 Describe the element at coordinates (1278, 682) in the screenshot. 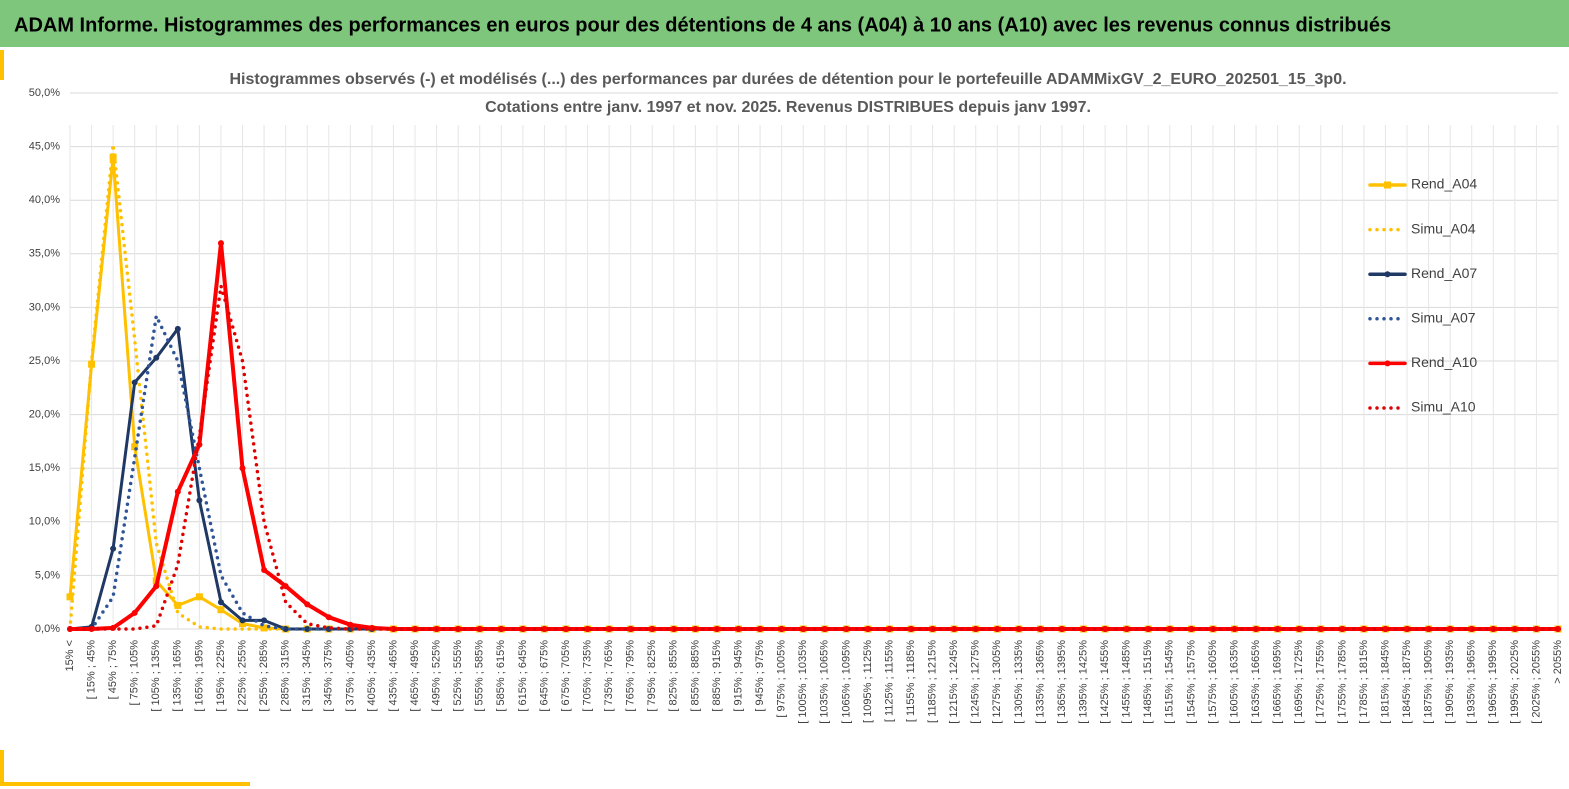

I see `x-tick-label: [ 1665% ; 1695%` at that location.